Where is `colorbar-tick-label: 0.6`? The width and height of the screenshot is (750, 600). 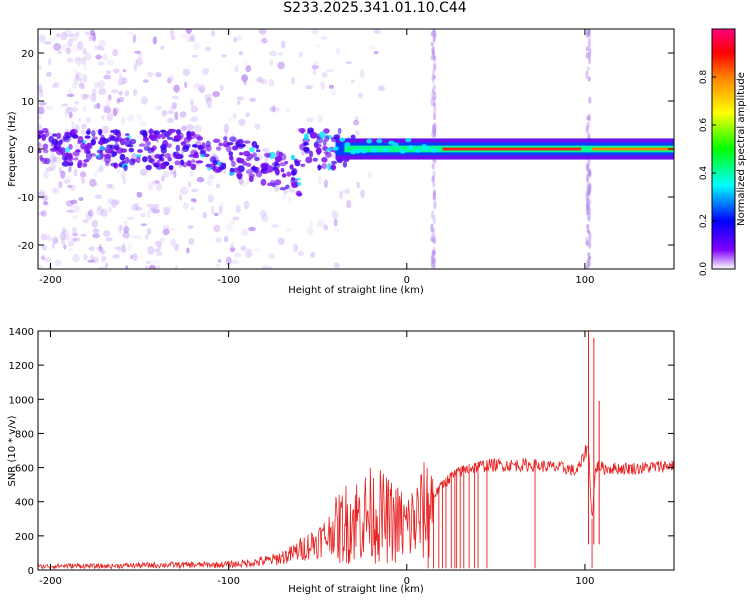 colorbar-tick-label: 0.6 is located at coordinates (704, 125).